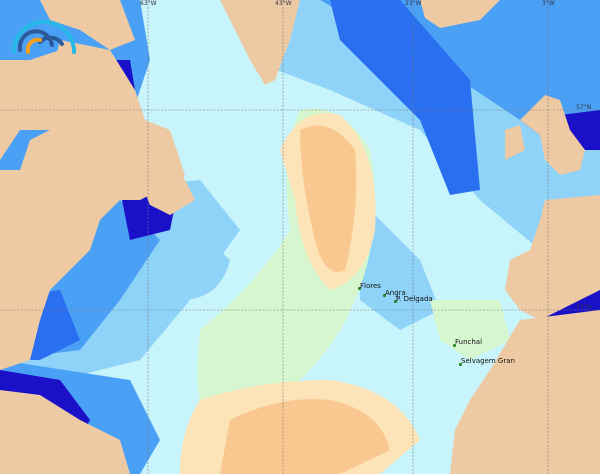 The width and height of the screenshot is (600, 474). I want to click on place-label-funchal: Funchal, so click(469, 342).